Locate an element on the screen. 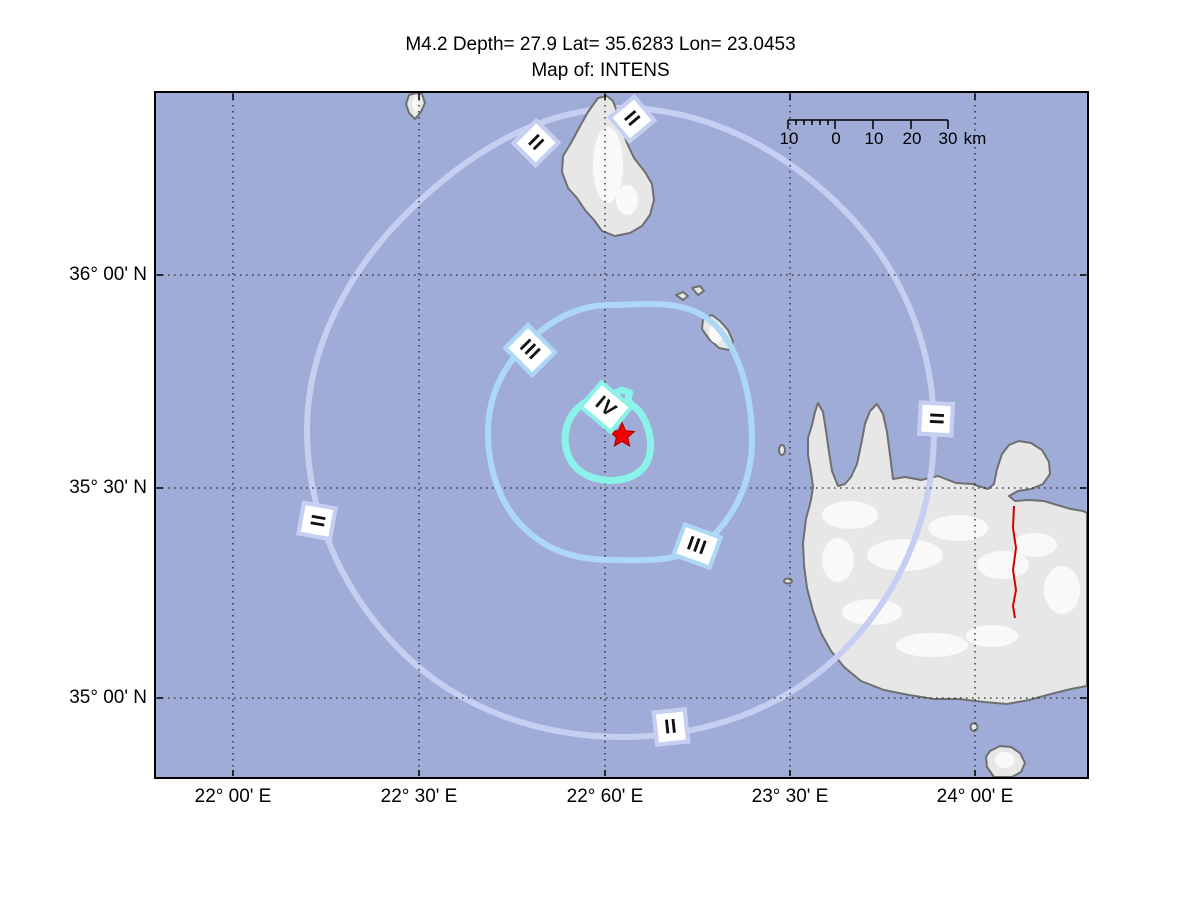 The image size is (1201, 901). scale-tick-label: 0 is located at coordinates (835, 138).